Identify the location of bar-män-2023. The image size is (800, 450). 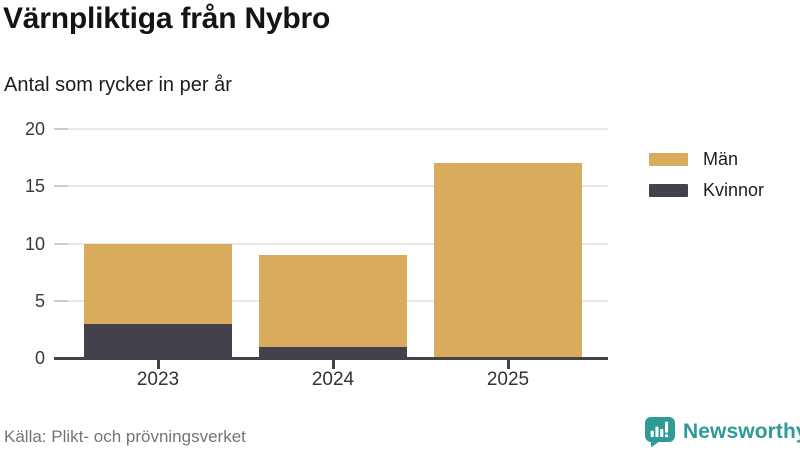
(158, 283).